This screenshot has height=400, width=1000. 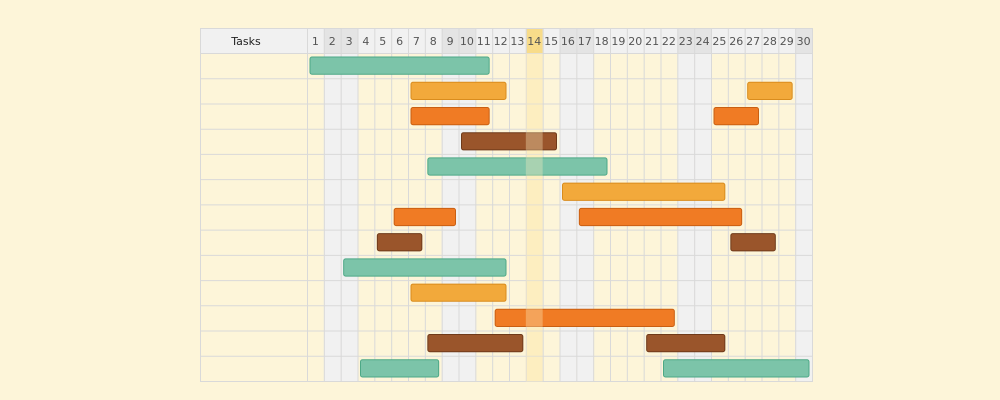 What do you see at coordinates (669, 41) in the screenshot?
I see `day-label-22: 22` at bounding box center [669, 41].